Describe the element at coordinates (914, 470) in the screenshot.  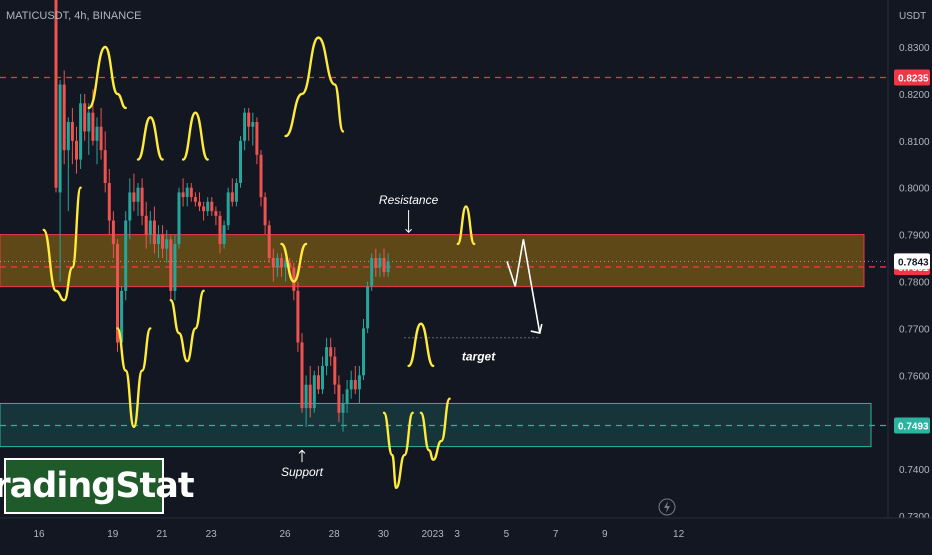
I see `price-tick-label: 0.7400` at that location.